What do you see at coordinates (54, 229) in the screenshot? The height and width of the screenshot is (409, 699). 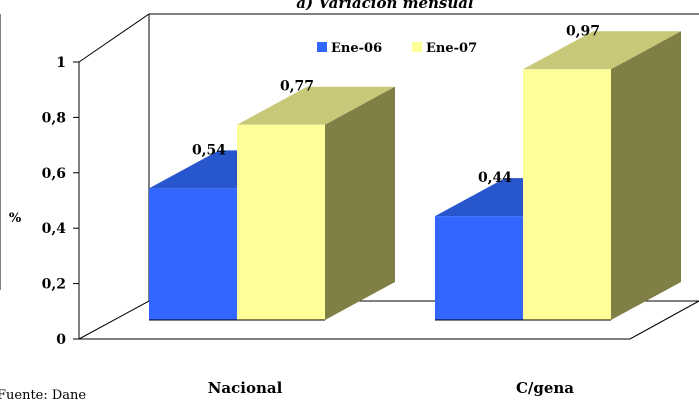 I see `y-tick-label: 0,4` at bounding box center [54, 229].